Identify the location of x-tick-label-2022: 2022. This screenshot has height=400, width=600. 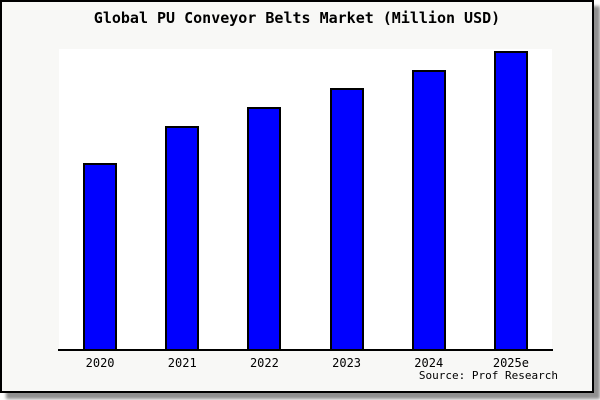
(264, 363).